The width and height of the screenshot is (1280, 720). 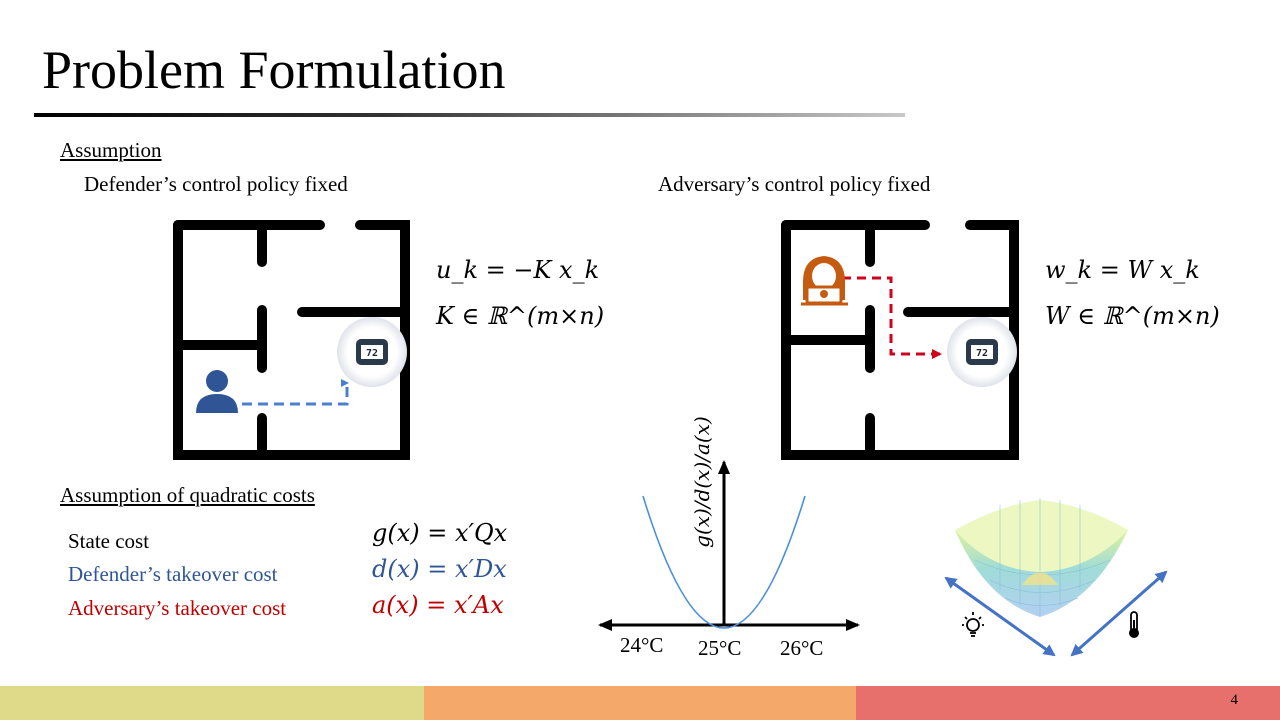 I want to click on state-cost-label: State cost, so click(x=109, y=541).